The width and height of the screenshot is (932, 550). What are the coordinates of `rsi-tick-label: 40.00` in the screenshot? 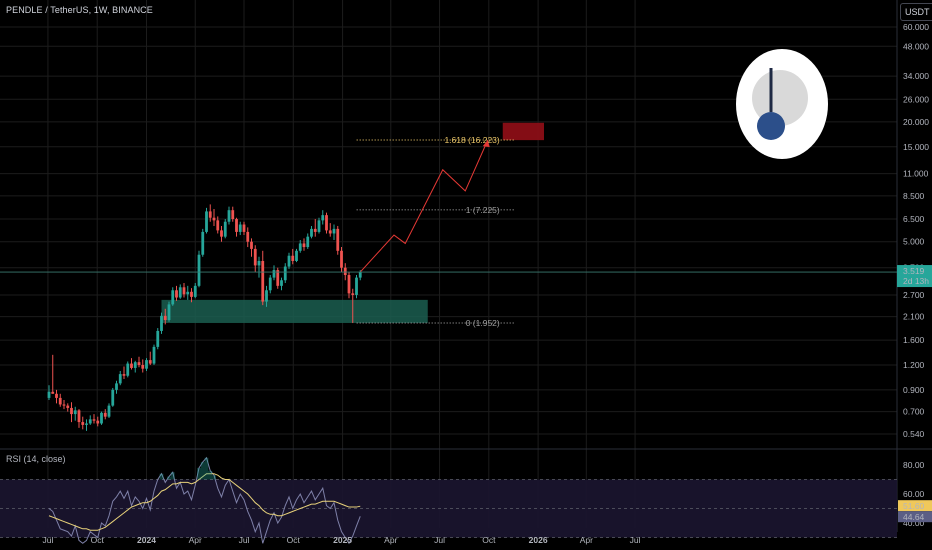 It's located at (914, 523).